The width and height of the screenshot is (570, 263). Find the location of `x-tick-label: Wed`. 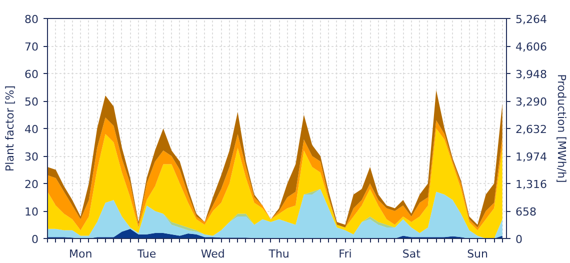

x-tick-label: Wed is located at coordinates (212, 254).